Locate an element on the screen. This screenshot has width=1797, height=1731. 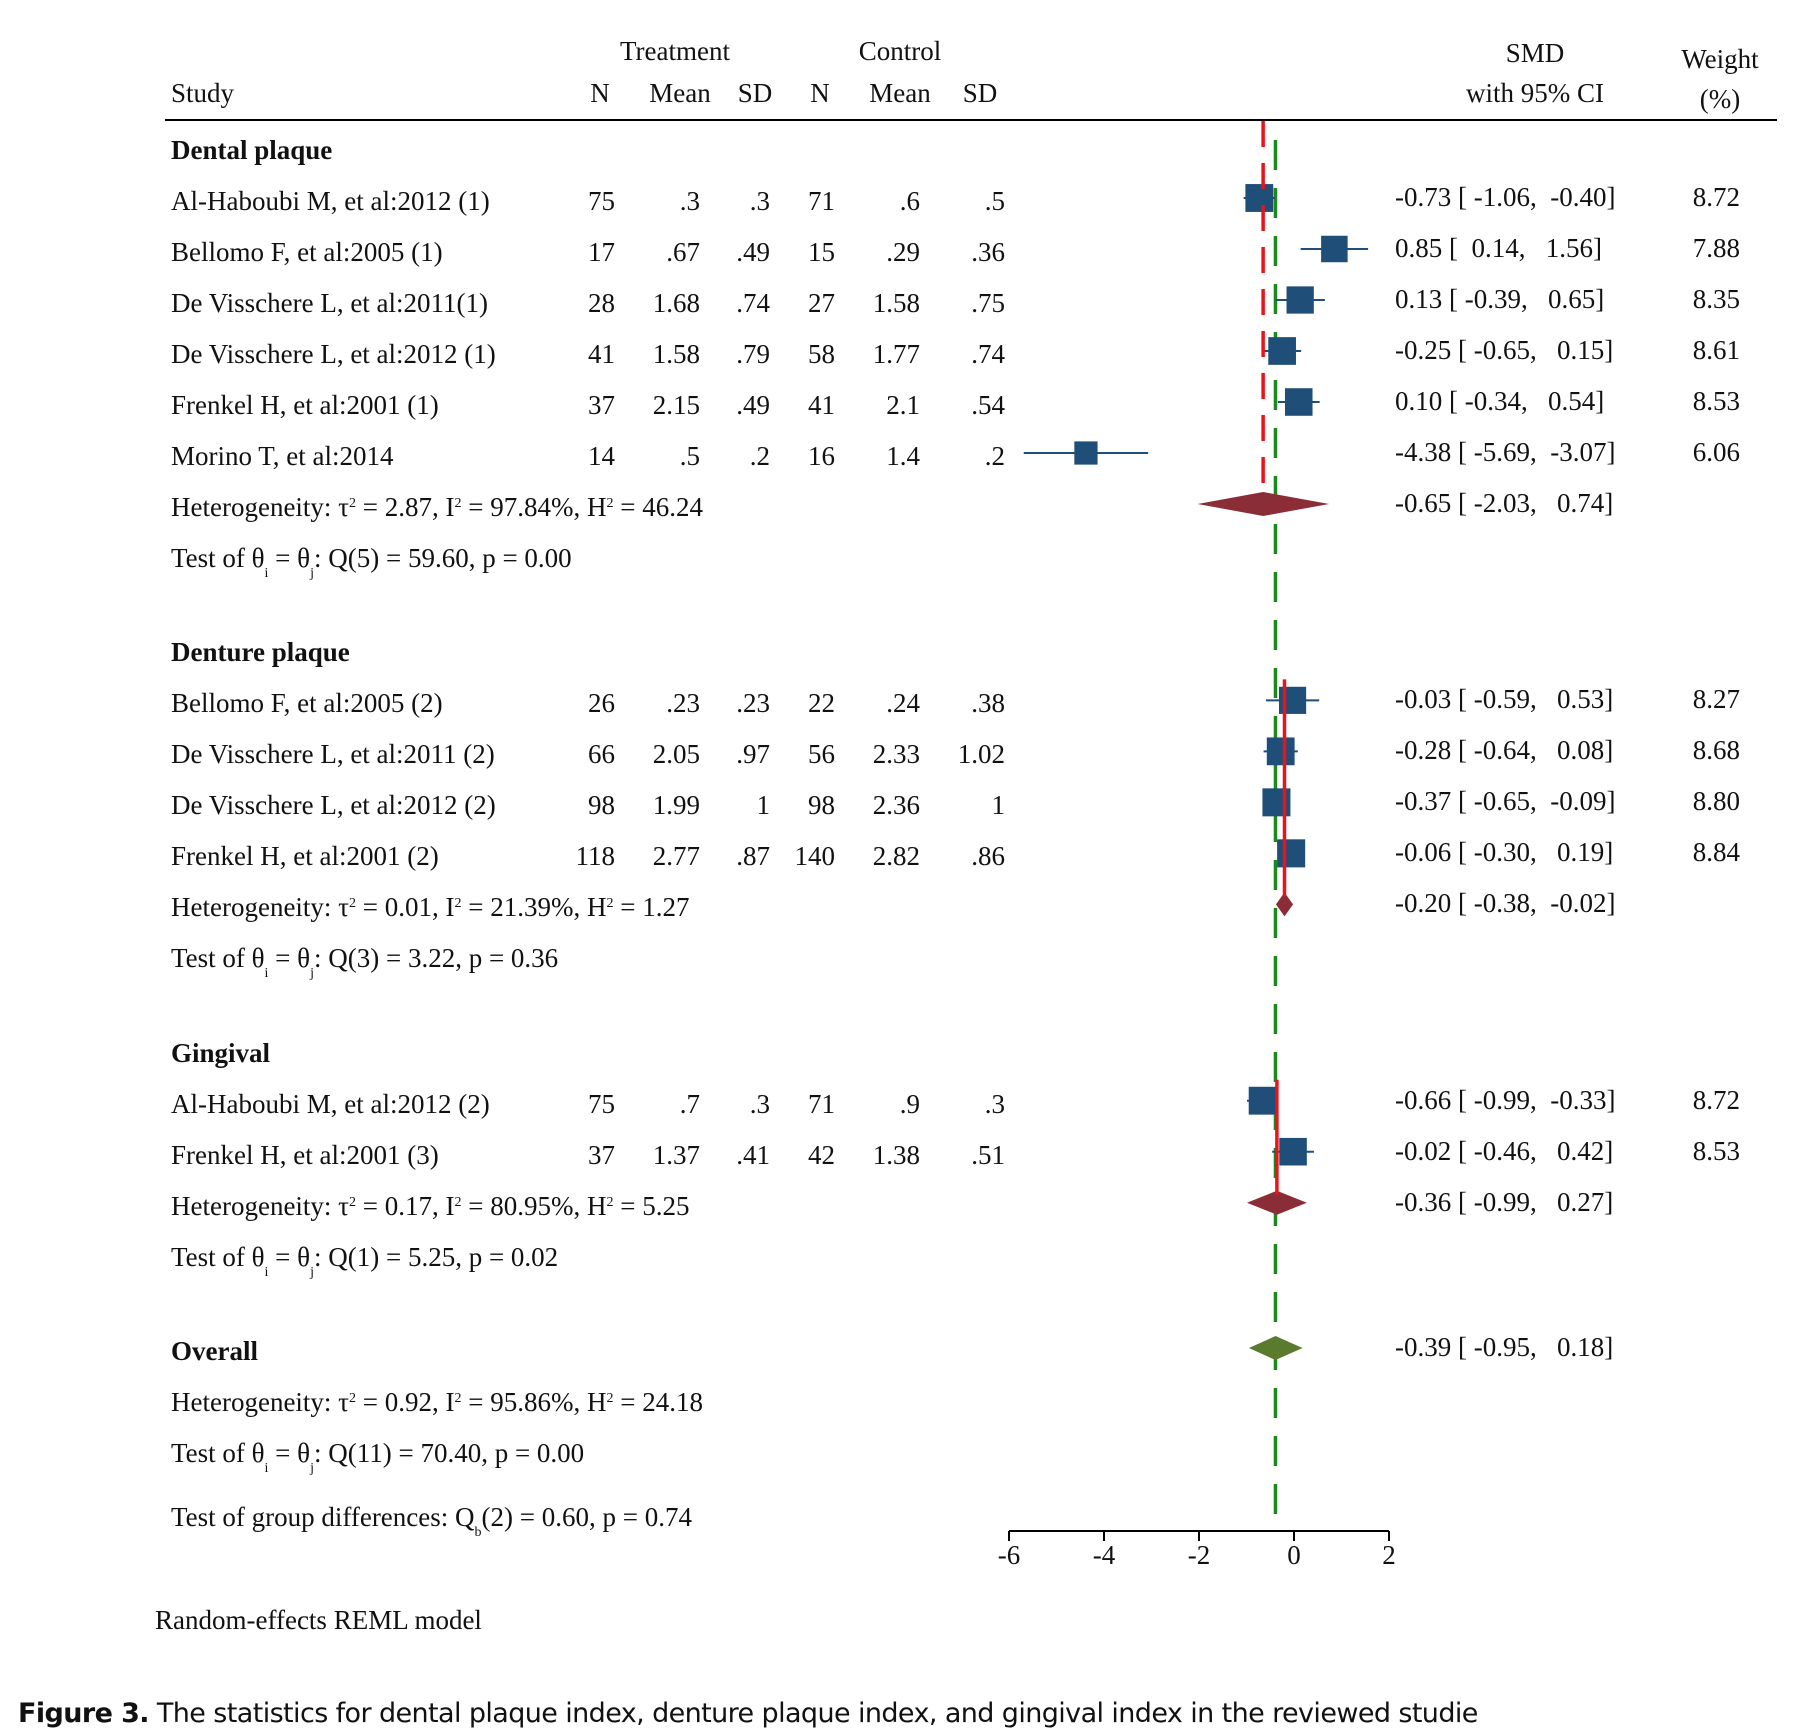
control-n: 42 is located at coordinates (821, 1154).